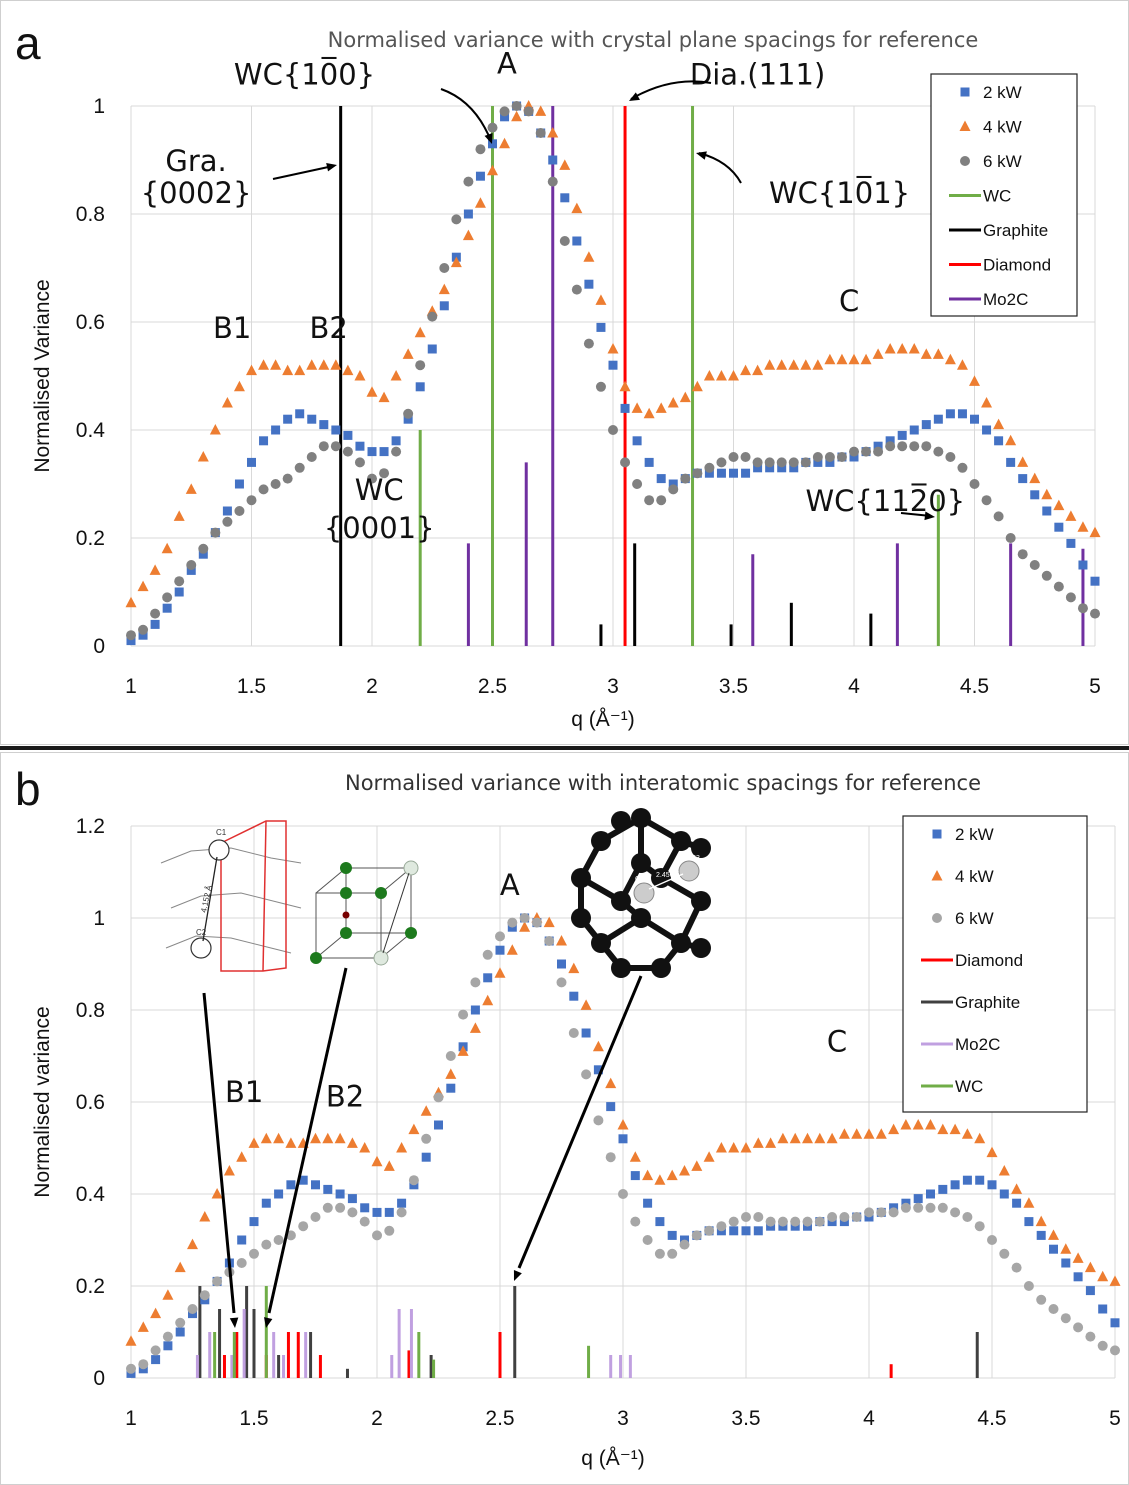 This screenshot has width=1129, height=1485. Describe the element at coordinates (965, 92) in the screenshot. I see `legend-marker-2kw` at that location.